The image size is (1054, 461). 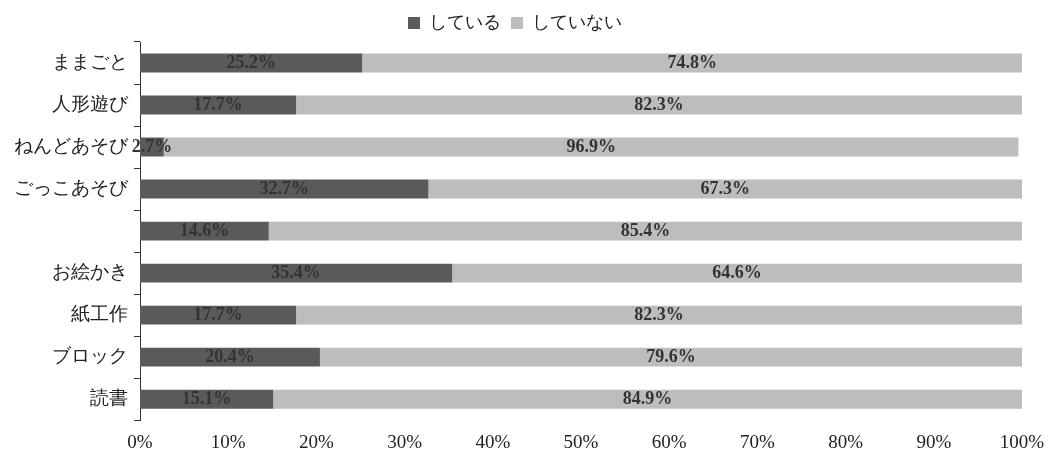 I want to click on y-tick-label: お絵かき, so click(x=90, y=272).